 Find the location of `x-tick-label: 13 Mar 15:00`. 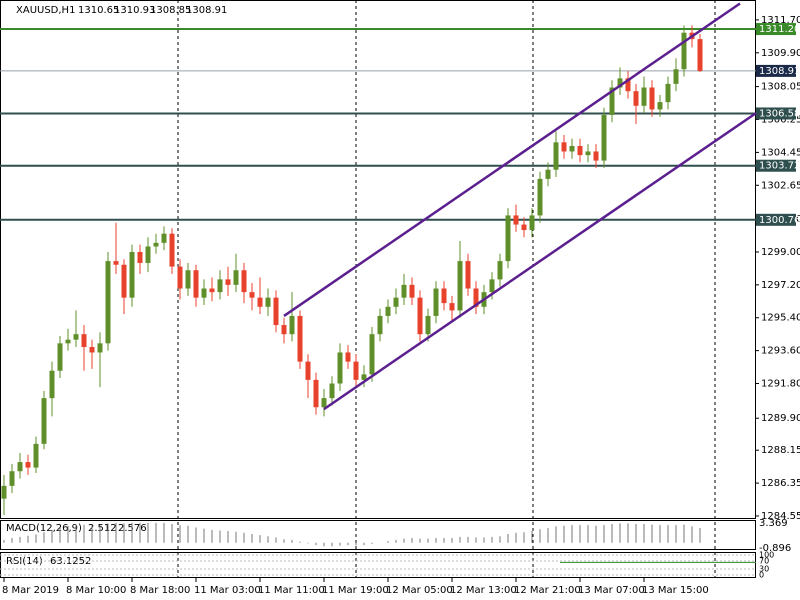

x-tick-label: 13 Mar 15:00 is located at coordinates (675, 590).